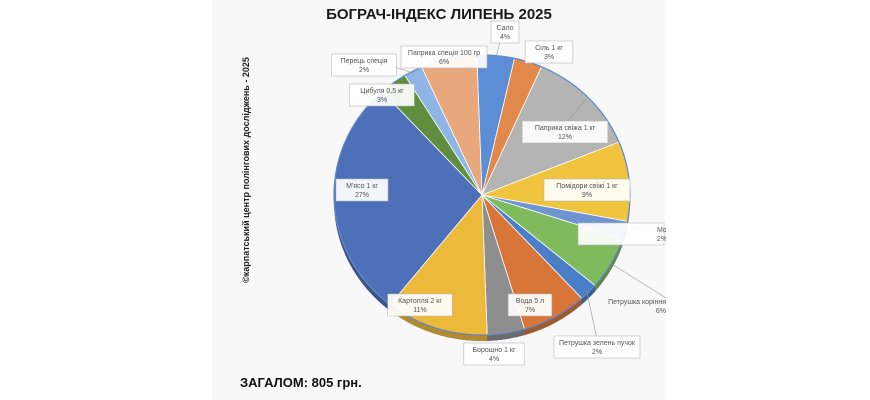 The width and height of the screenshot is (870, 400). I want to click on slice-label: Сіль 1 кг, so click(549, 48).